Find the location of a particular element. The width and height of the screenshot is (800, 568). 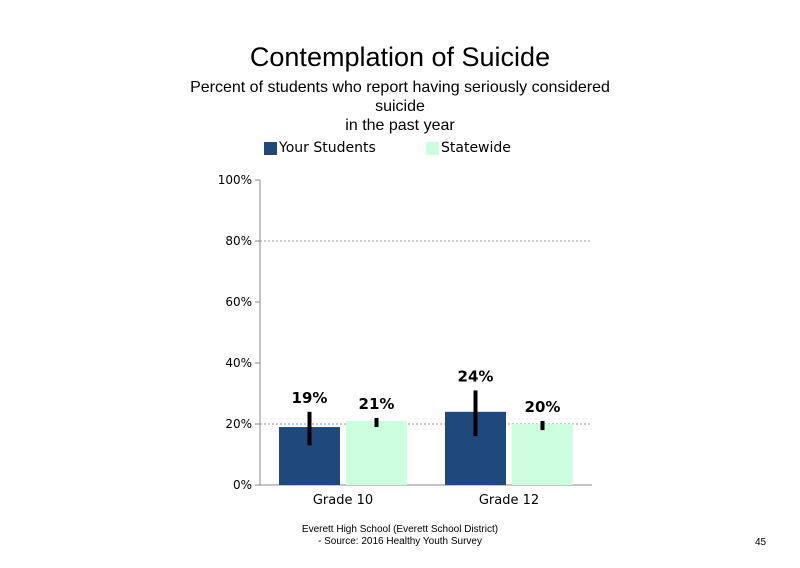

data-label: 21% is located at coordinates (377, 404).